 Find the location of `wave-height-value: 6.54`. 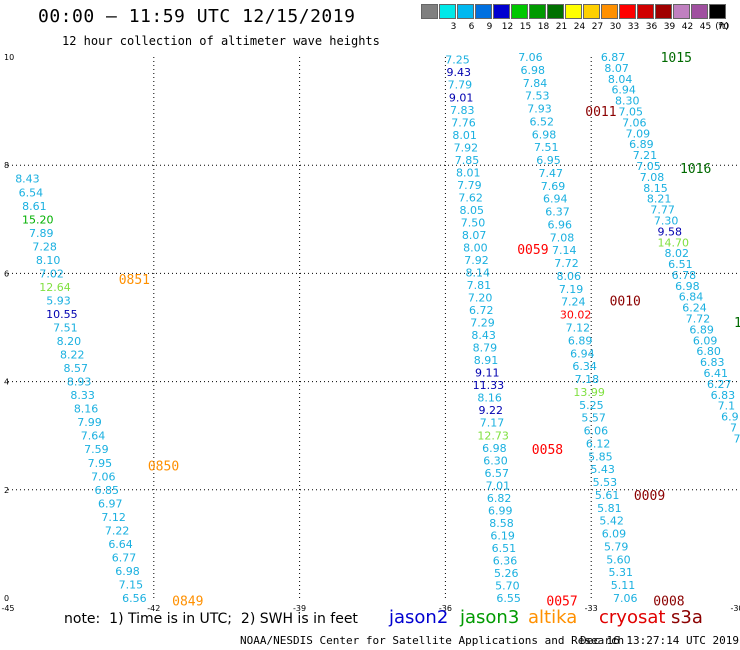

wave-height-value: 6.54 is located at coordinates (31, 192).